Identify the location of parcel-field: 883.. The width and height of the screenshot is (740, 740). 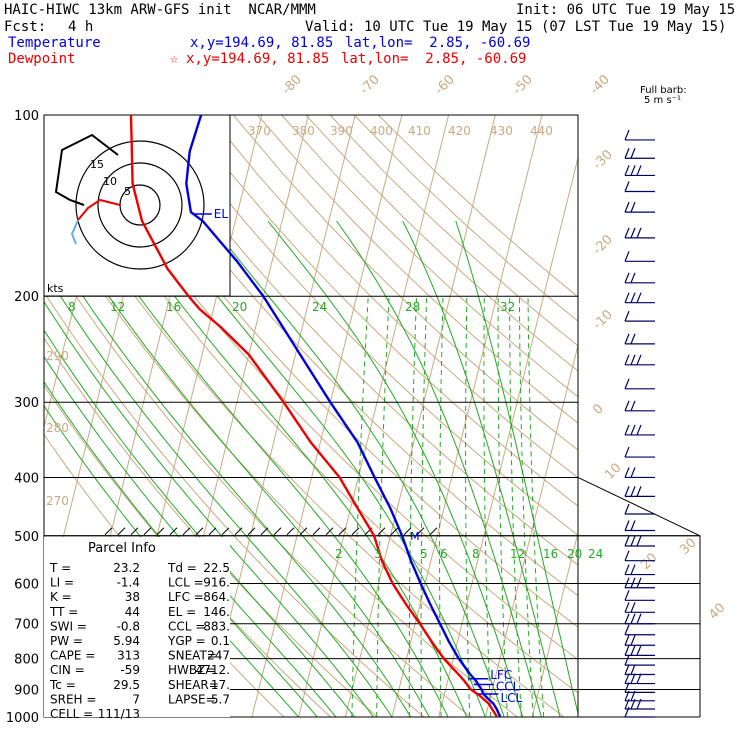
(216, 626).